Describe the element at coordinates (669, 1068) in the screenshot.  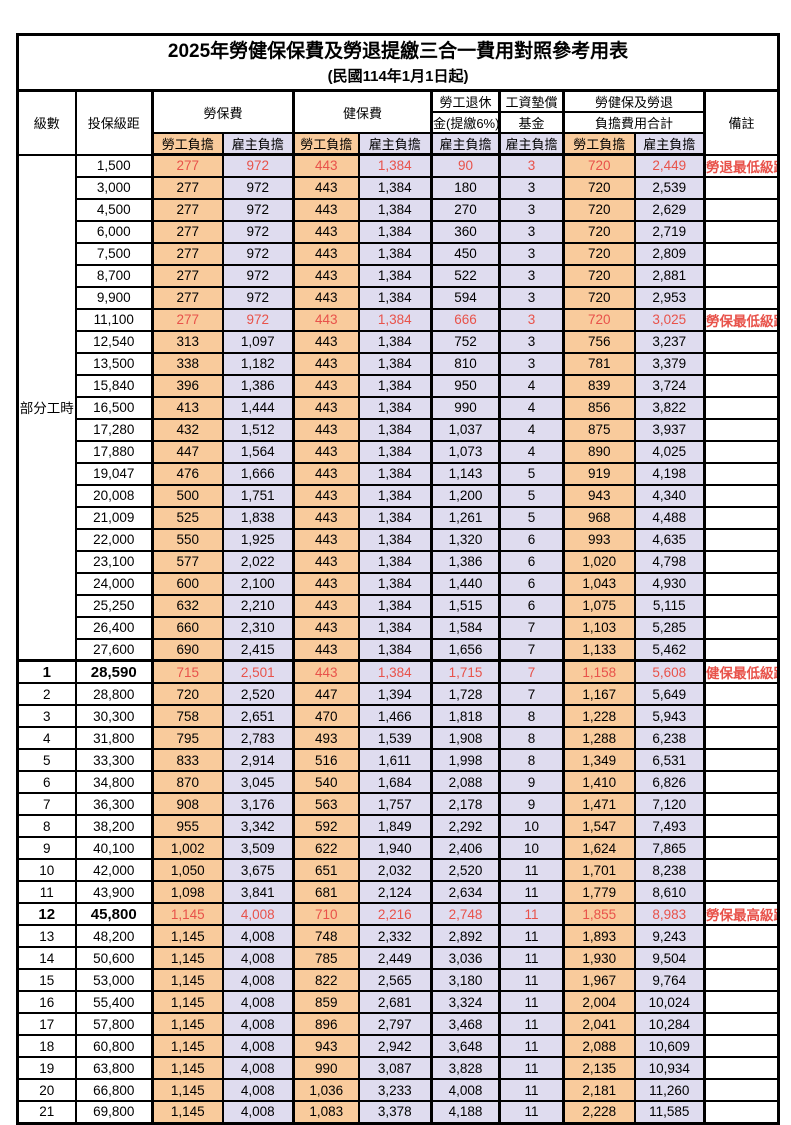
I see `value-cell: 10,934` at that location.